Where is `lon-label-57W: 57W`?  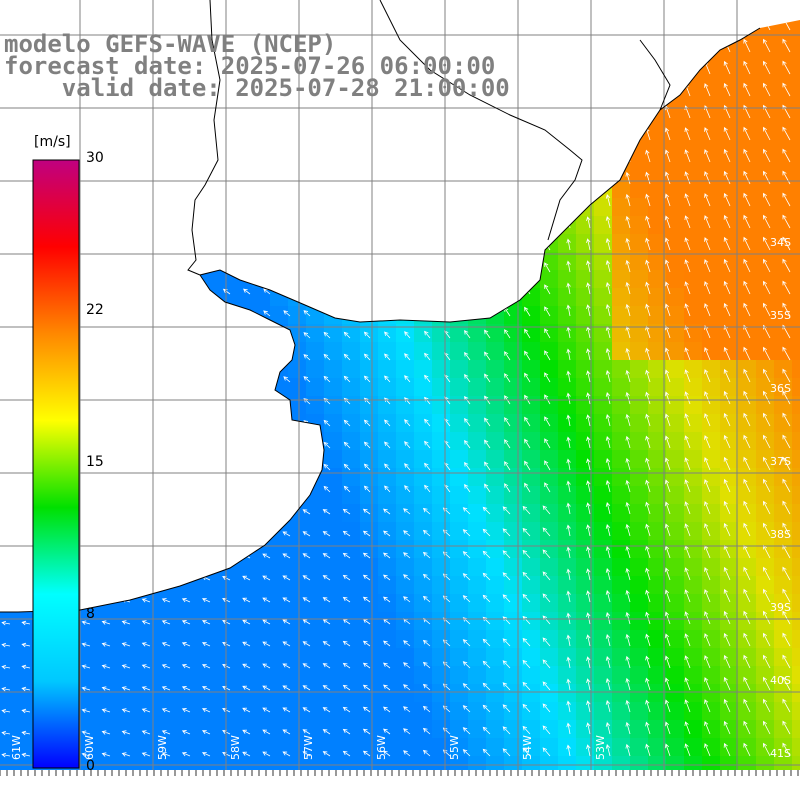
lon-label-57W: 57W is located at coordinates (308, 747).